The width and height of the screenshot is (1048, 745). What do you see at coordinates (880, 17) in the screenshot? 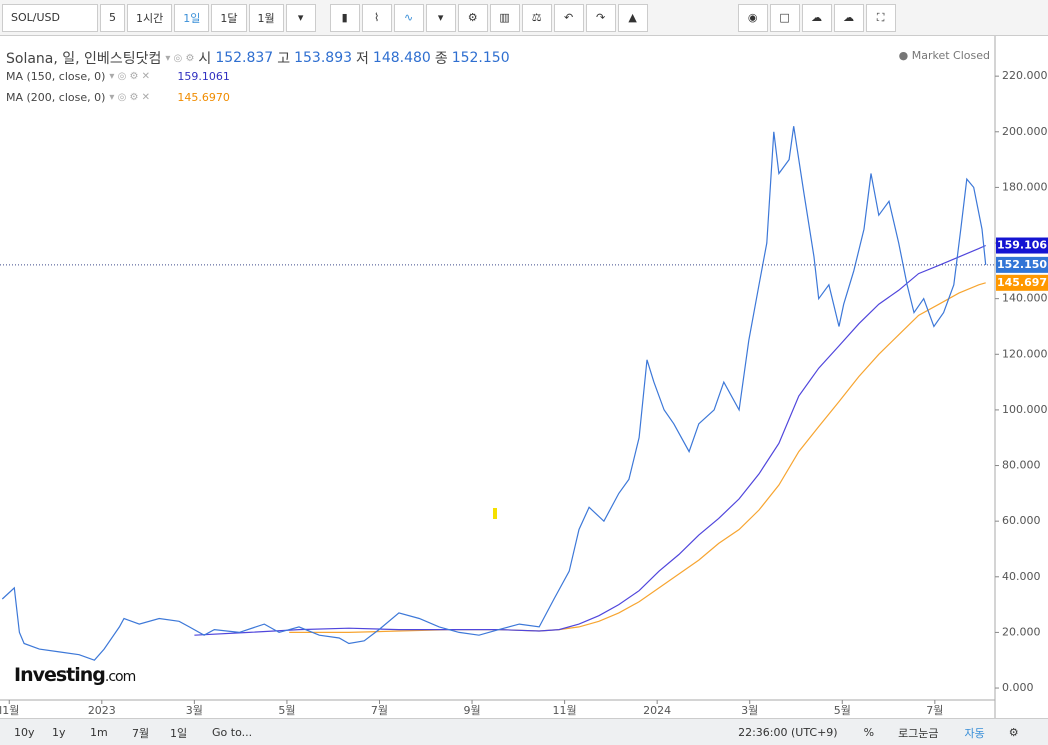
I see `fullscreen-button: ⛶` at bounding box center [880, 17].